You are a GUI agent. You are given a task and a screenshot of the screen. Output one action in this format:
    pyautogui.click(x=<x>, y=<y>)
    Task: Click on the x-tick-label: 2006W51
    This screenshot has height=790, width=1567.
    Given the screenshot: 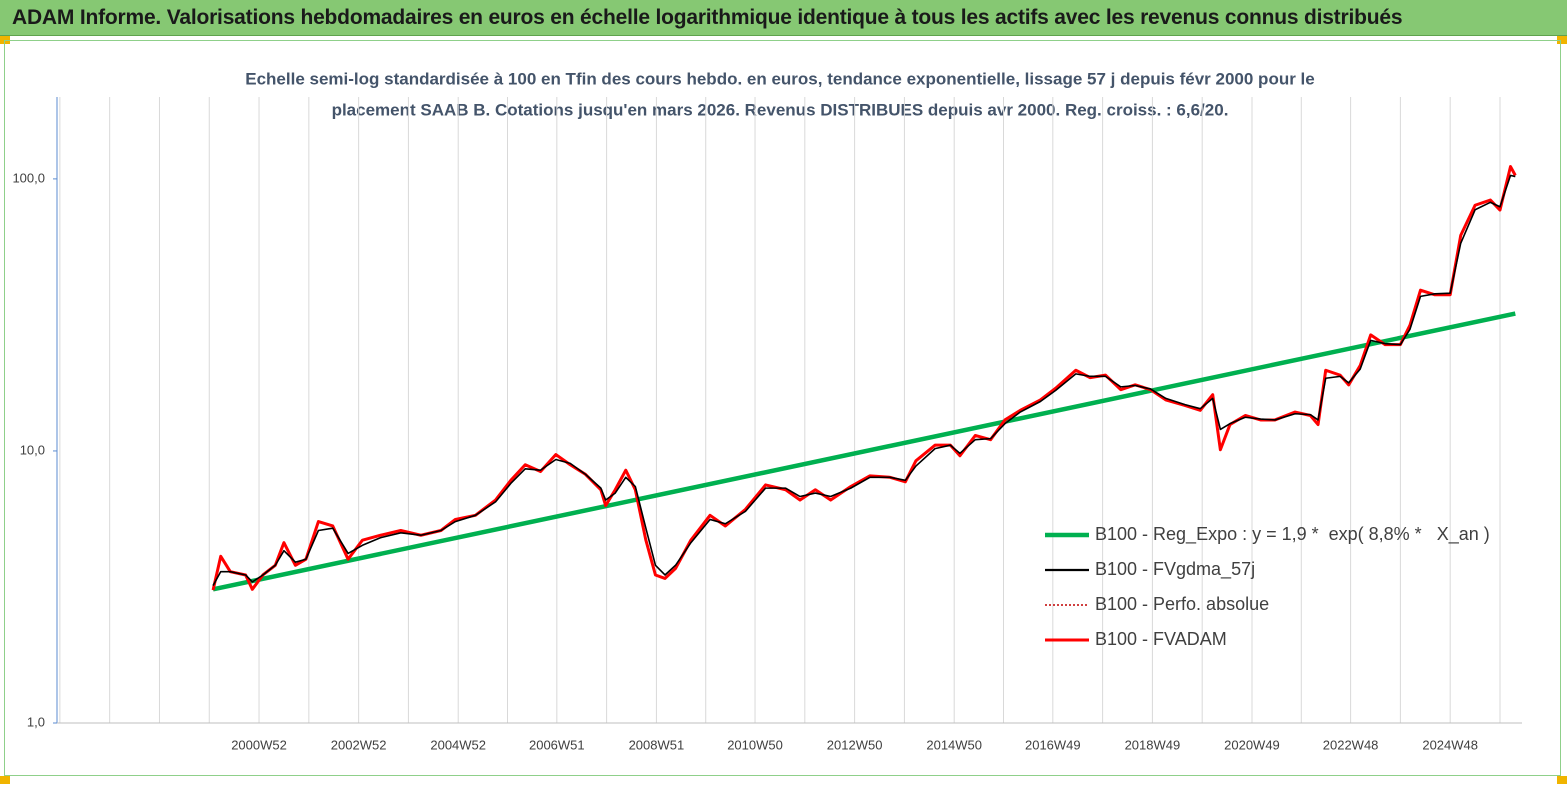 What is the action you would take?
    pyautogui.click(x=557, y=744)
    